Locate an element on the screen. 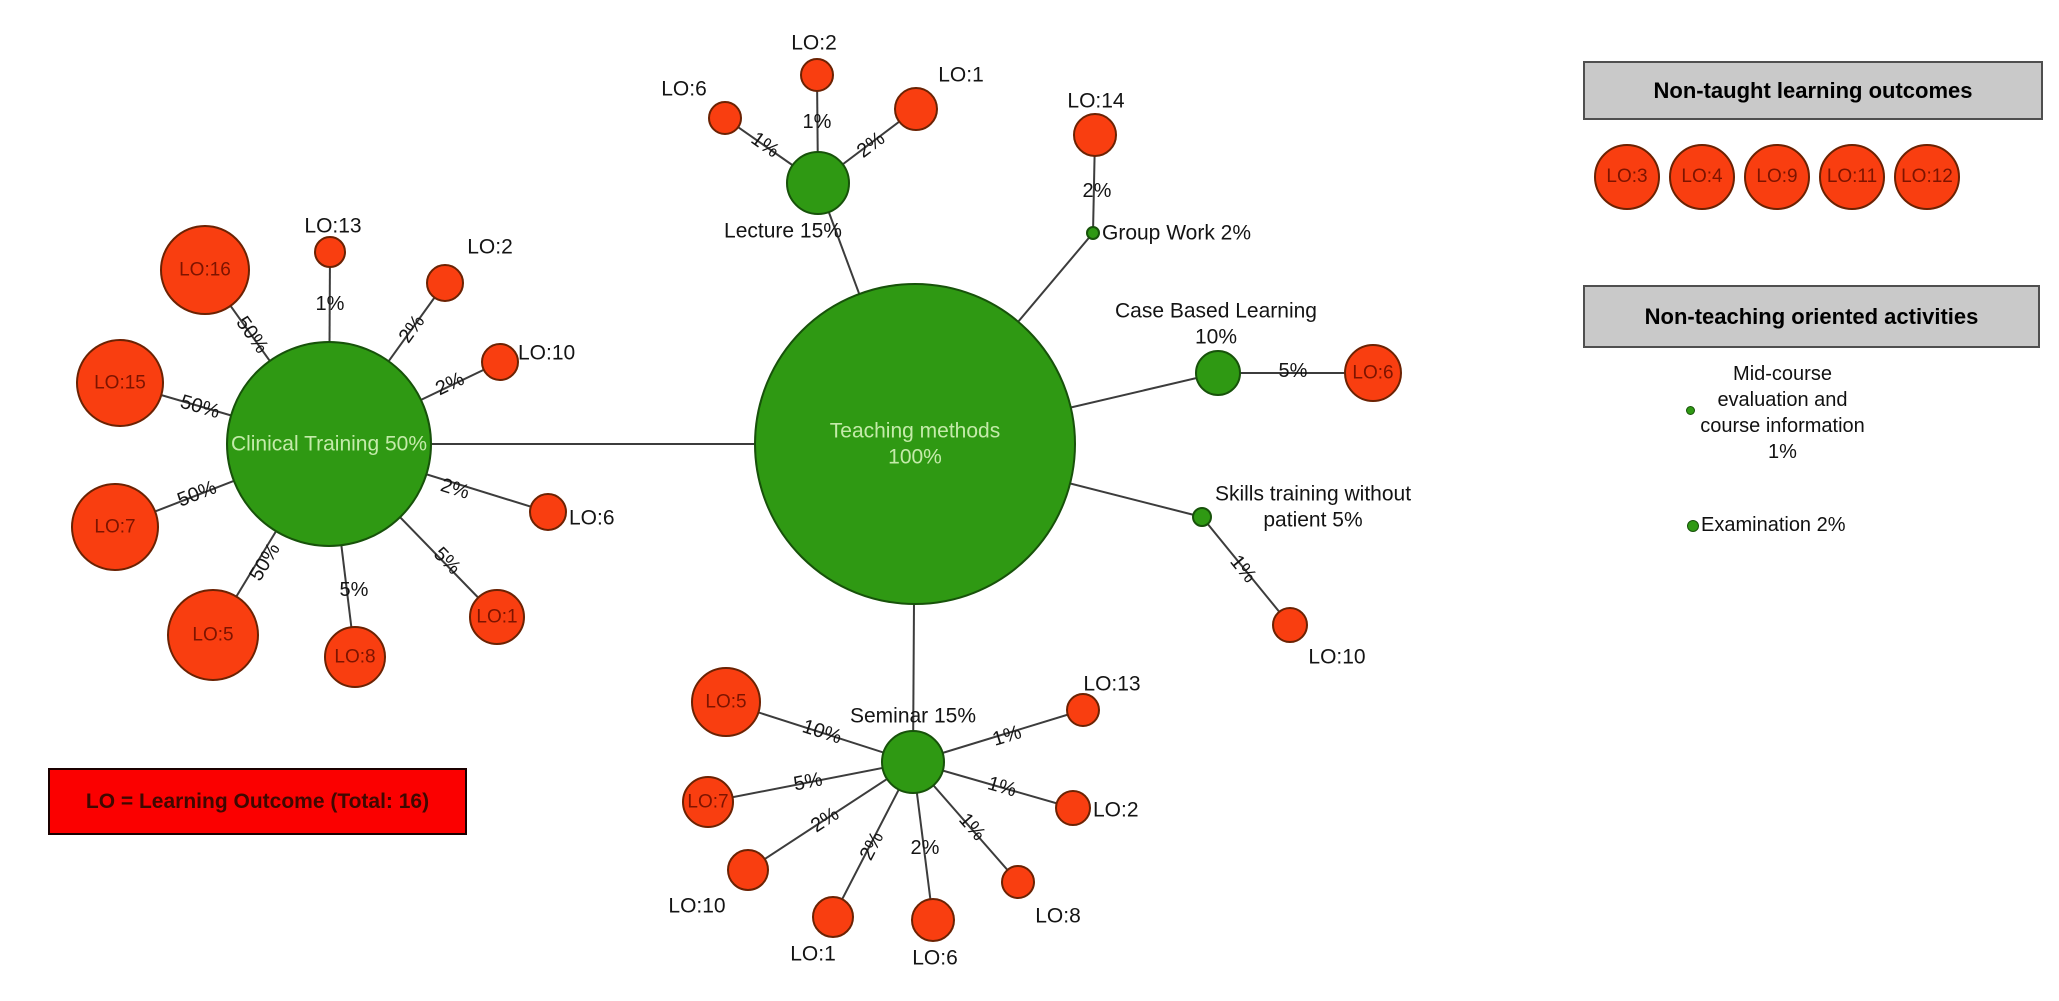 Image resolution: width=2059 pixels, height=1001 pixels. node-label-cl_lo15: LO:15 is located at coordinates (120, 383).